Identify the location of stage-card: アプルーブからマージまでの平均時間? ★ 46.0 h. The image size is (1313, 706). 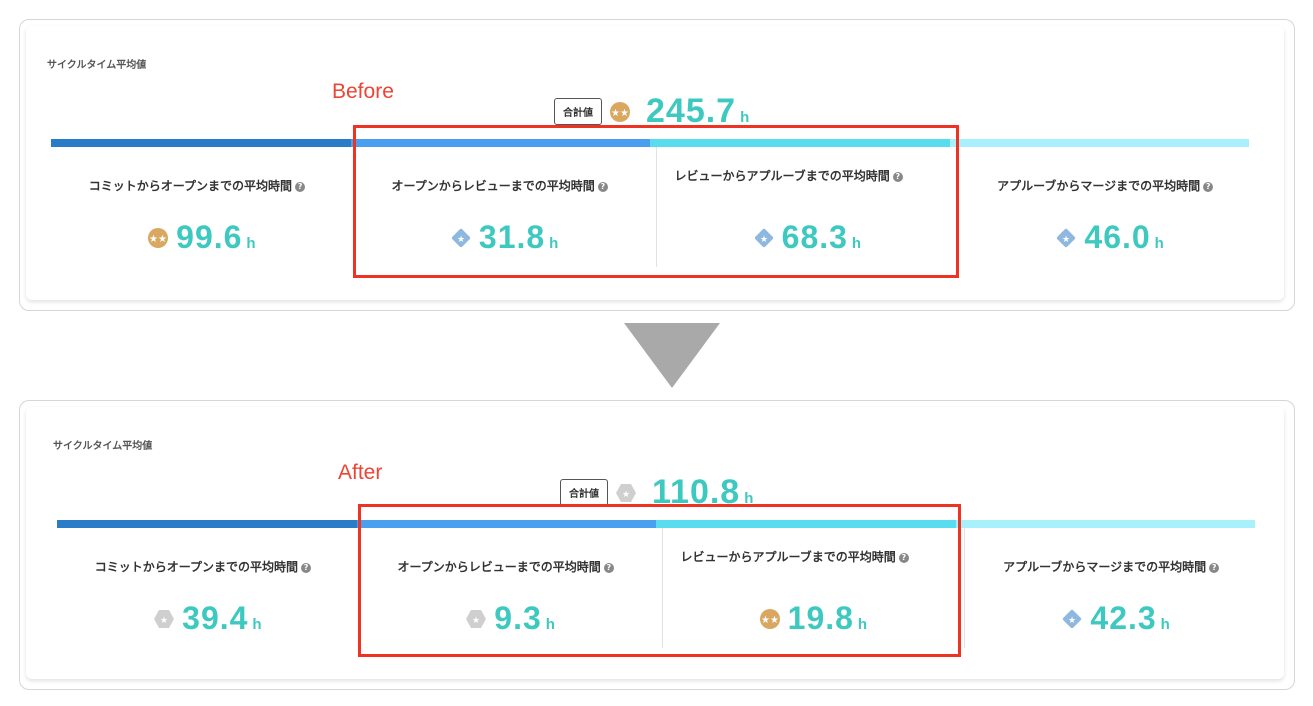
(1110, 207).